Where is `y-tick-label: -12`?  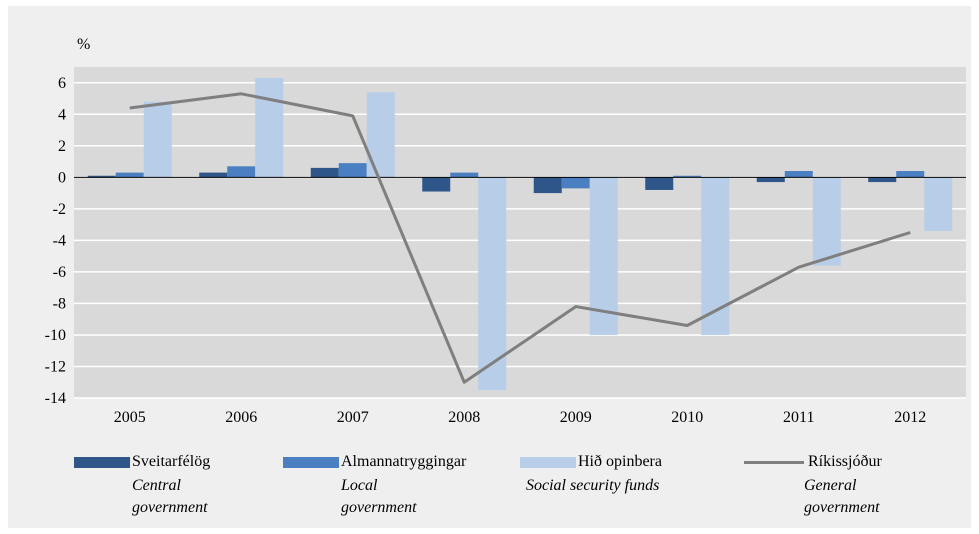
y-tick-label: -12 is located at coordinates (55, 366).